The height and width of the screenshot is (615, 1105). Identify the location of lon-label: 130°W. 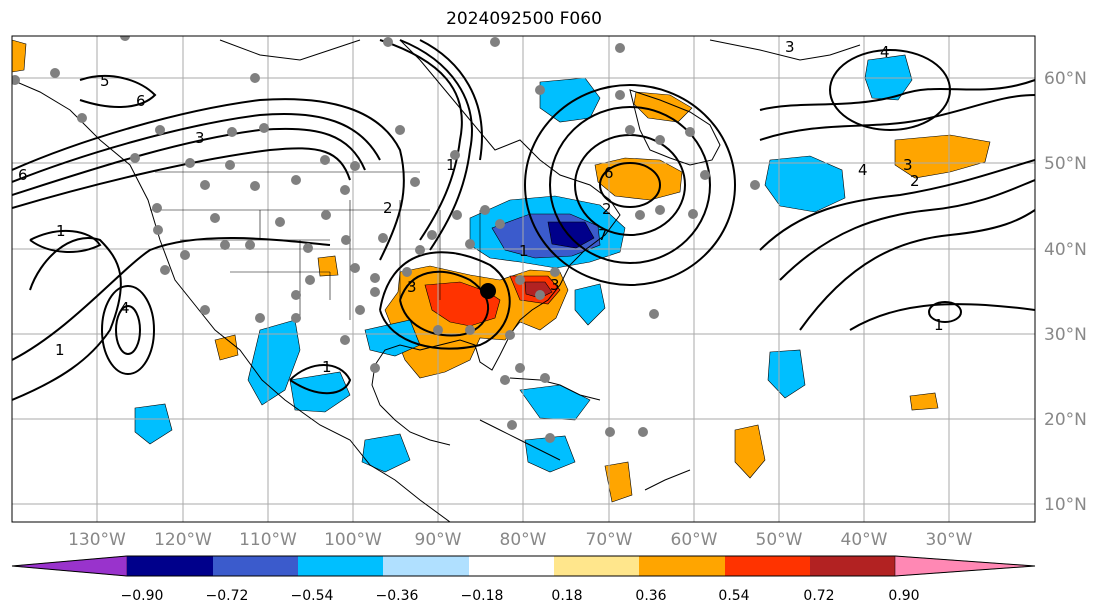
(97, 540).